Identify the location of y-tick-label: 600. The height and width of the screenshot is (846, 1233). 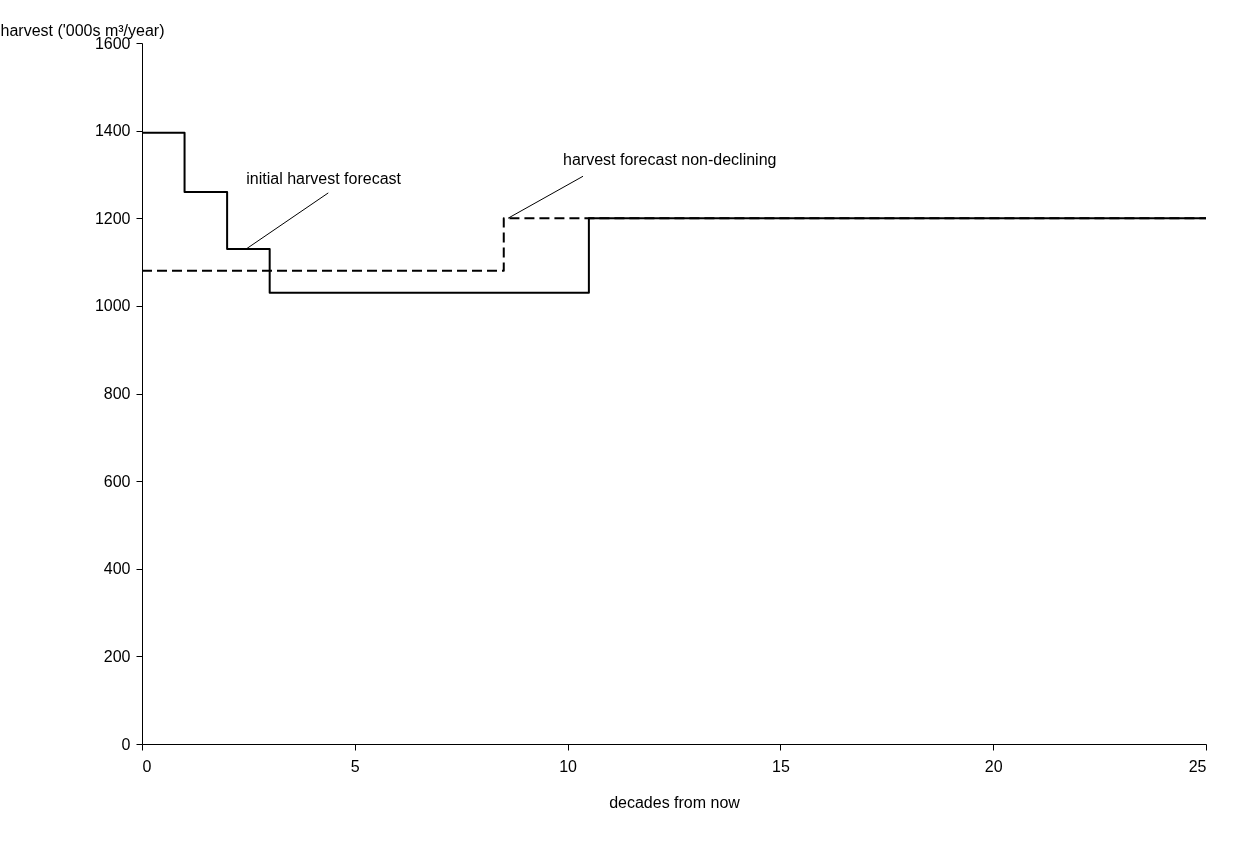
(117, 481).